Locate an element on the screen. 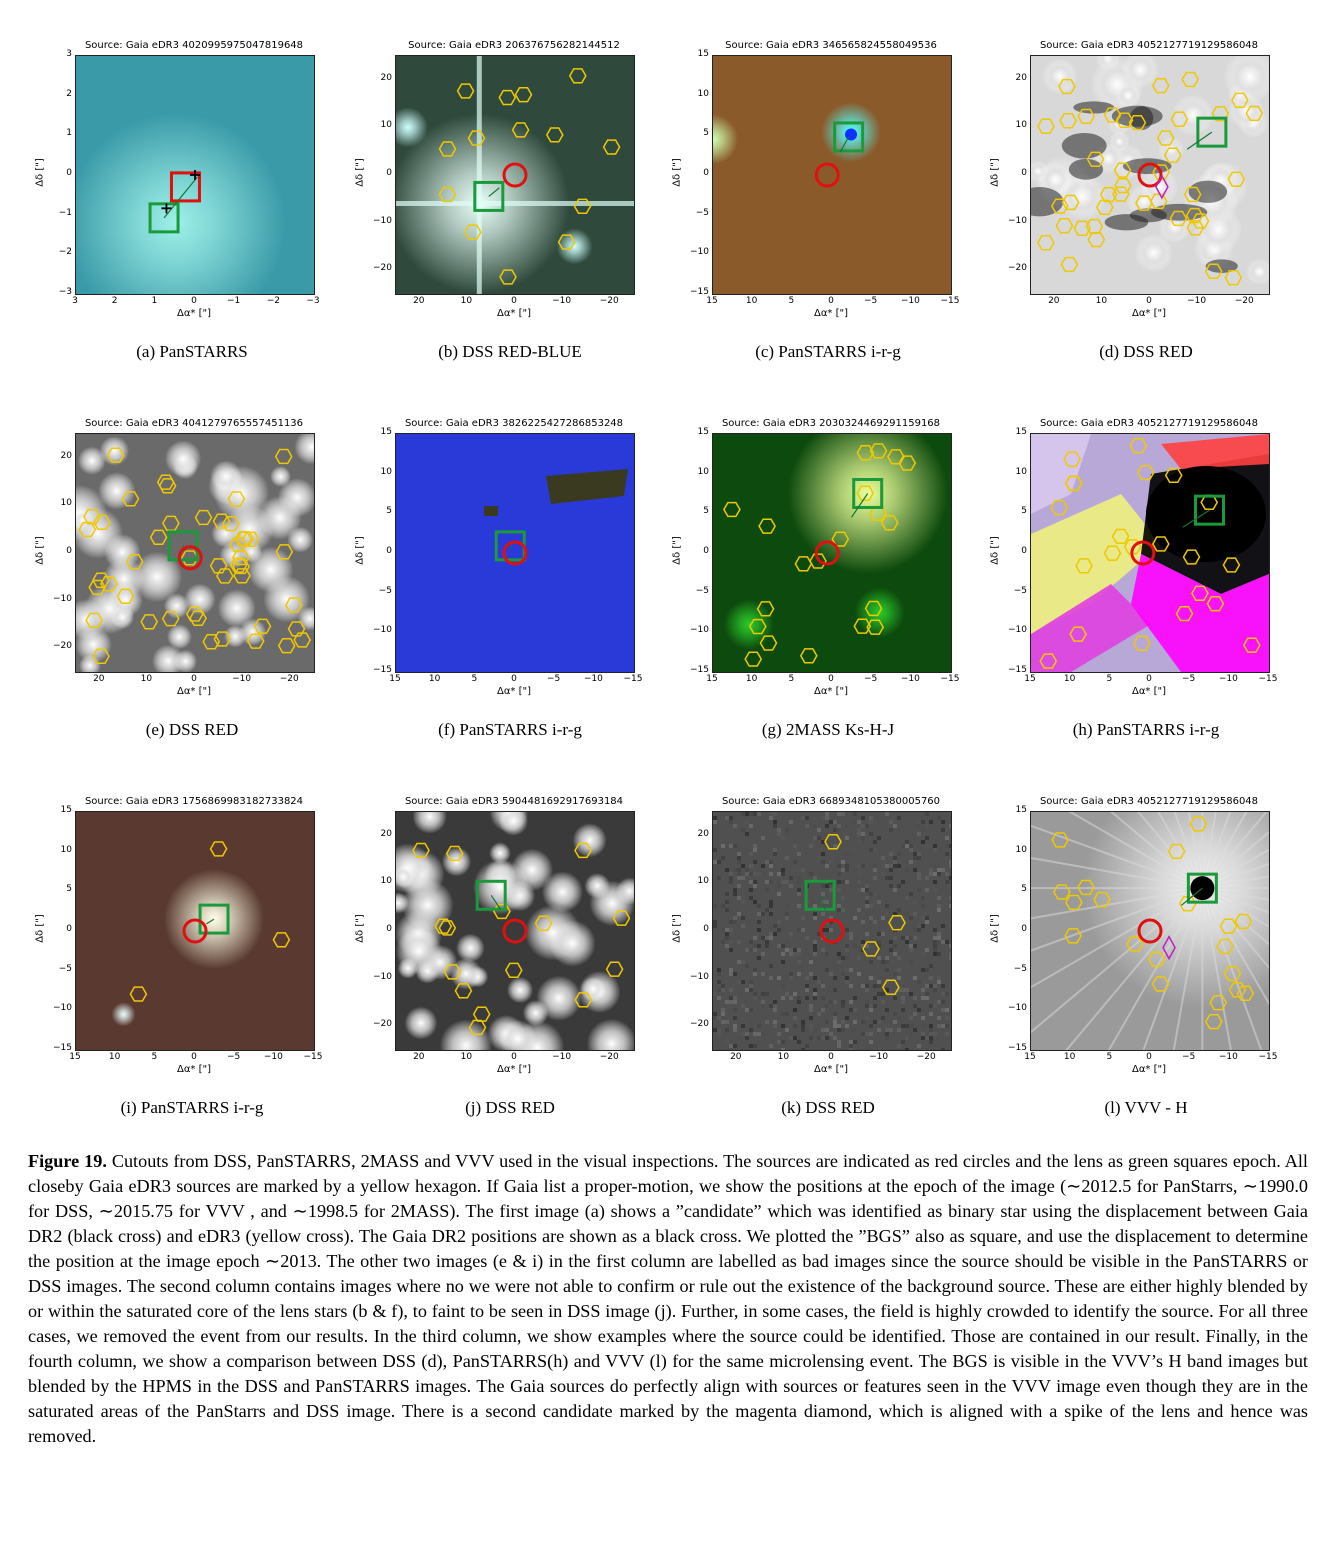 The height and width of the screenshot is (1558, 1335). panel-image is located at coordinates (832, 931).